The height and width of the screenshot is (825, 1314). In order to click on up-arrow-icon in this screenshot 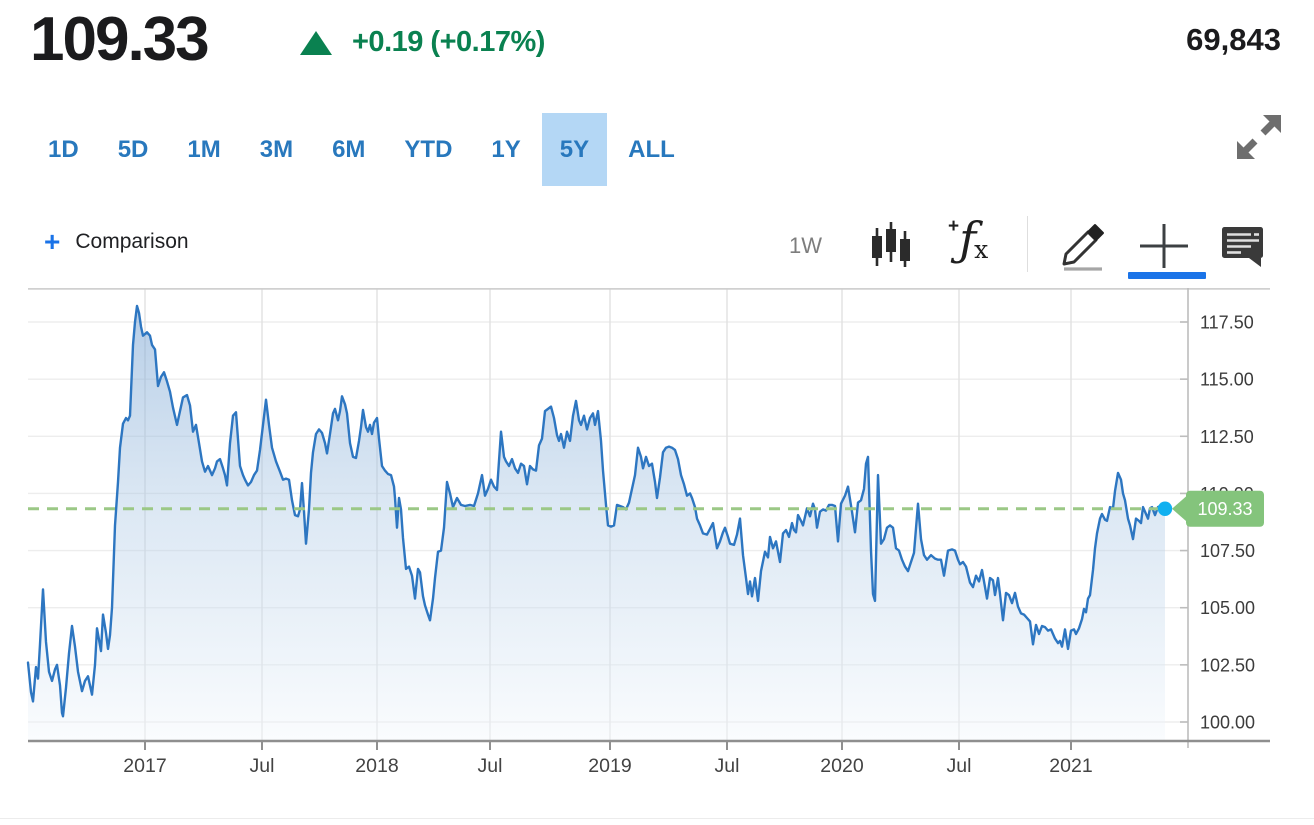, I will do `click(316, 42)`.